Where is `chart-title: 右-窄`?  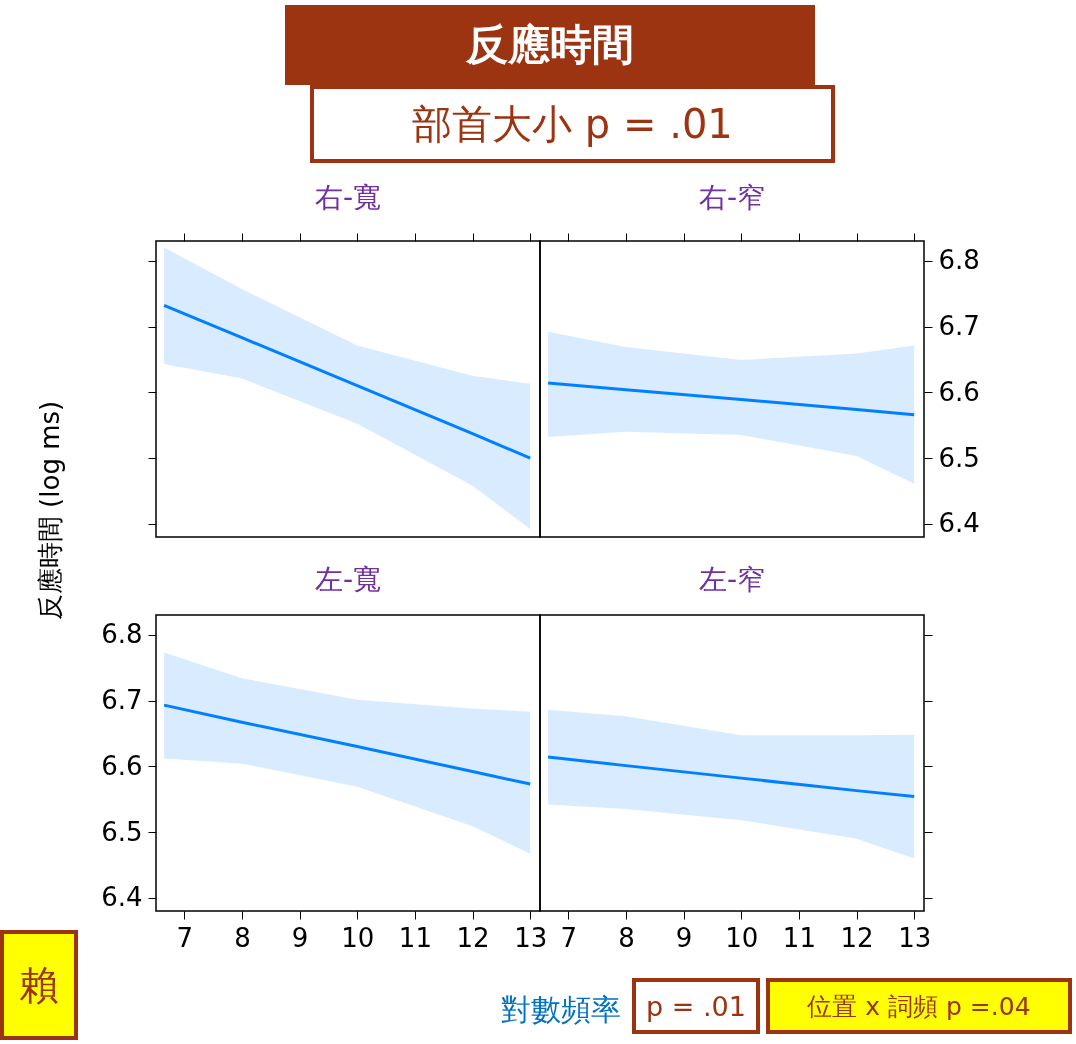 chart-title: 右-窄 is located at coordinates (732, 197).